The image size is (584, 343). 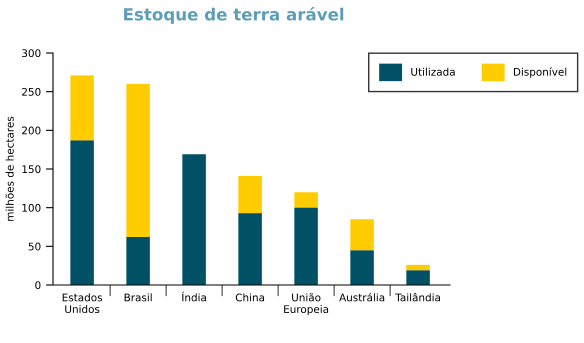 I want to click on y-tick-label: 300, so click(x=31, y=53).